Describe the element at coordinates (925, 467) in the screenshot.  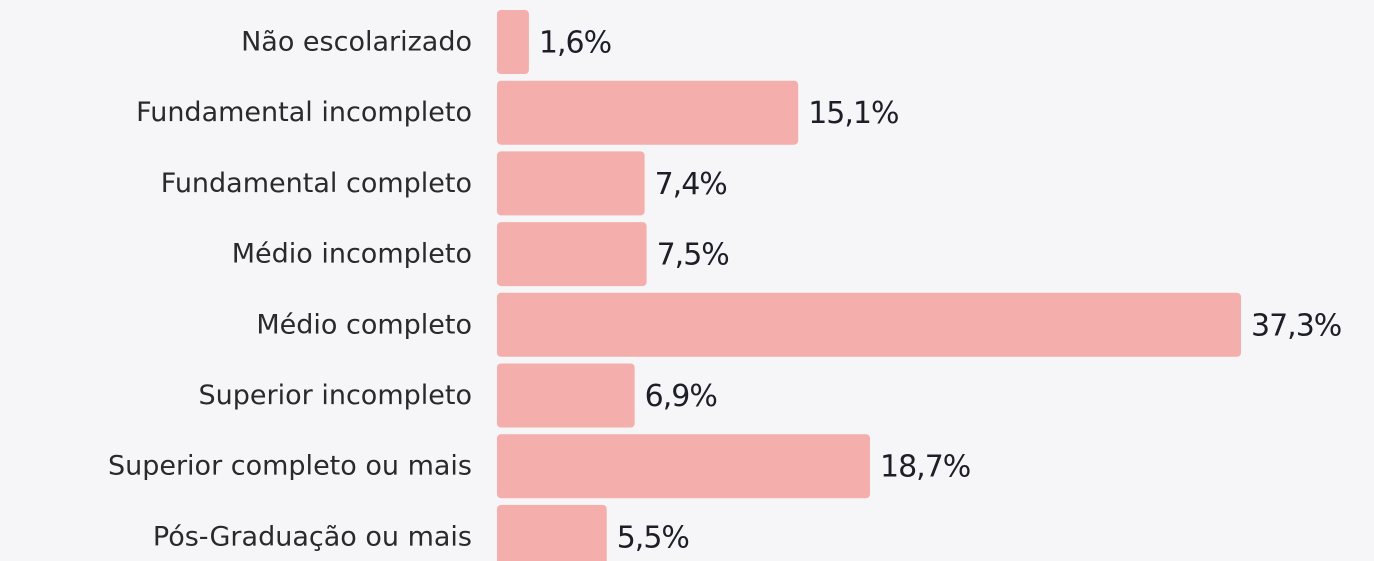
I see `value-label: 18,7%` at that location.